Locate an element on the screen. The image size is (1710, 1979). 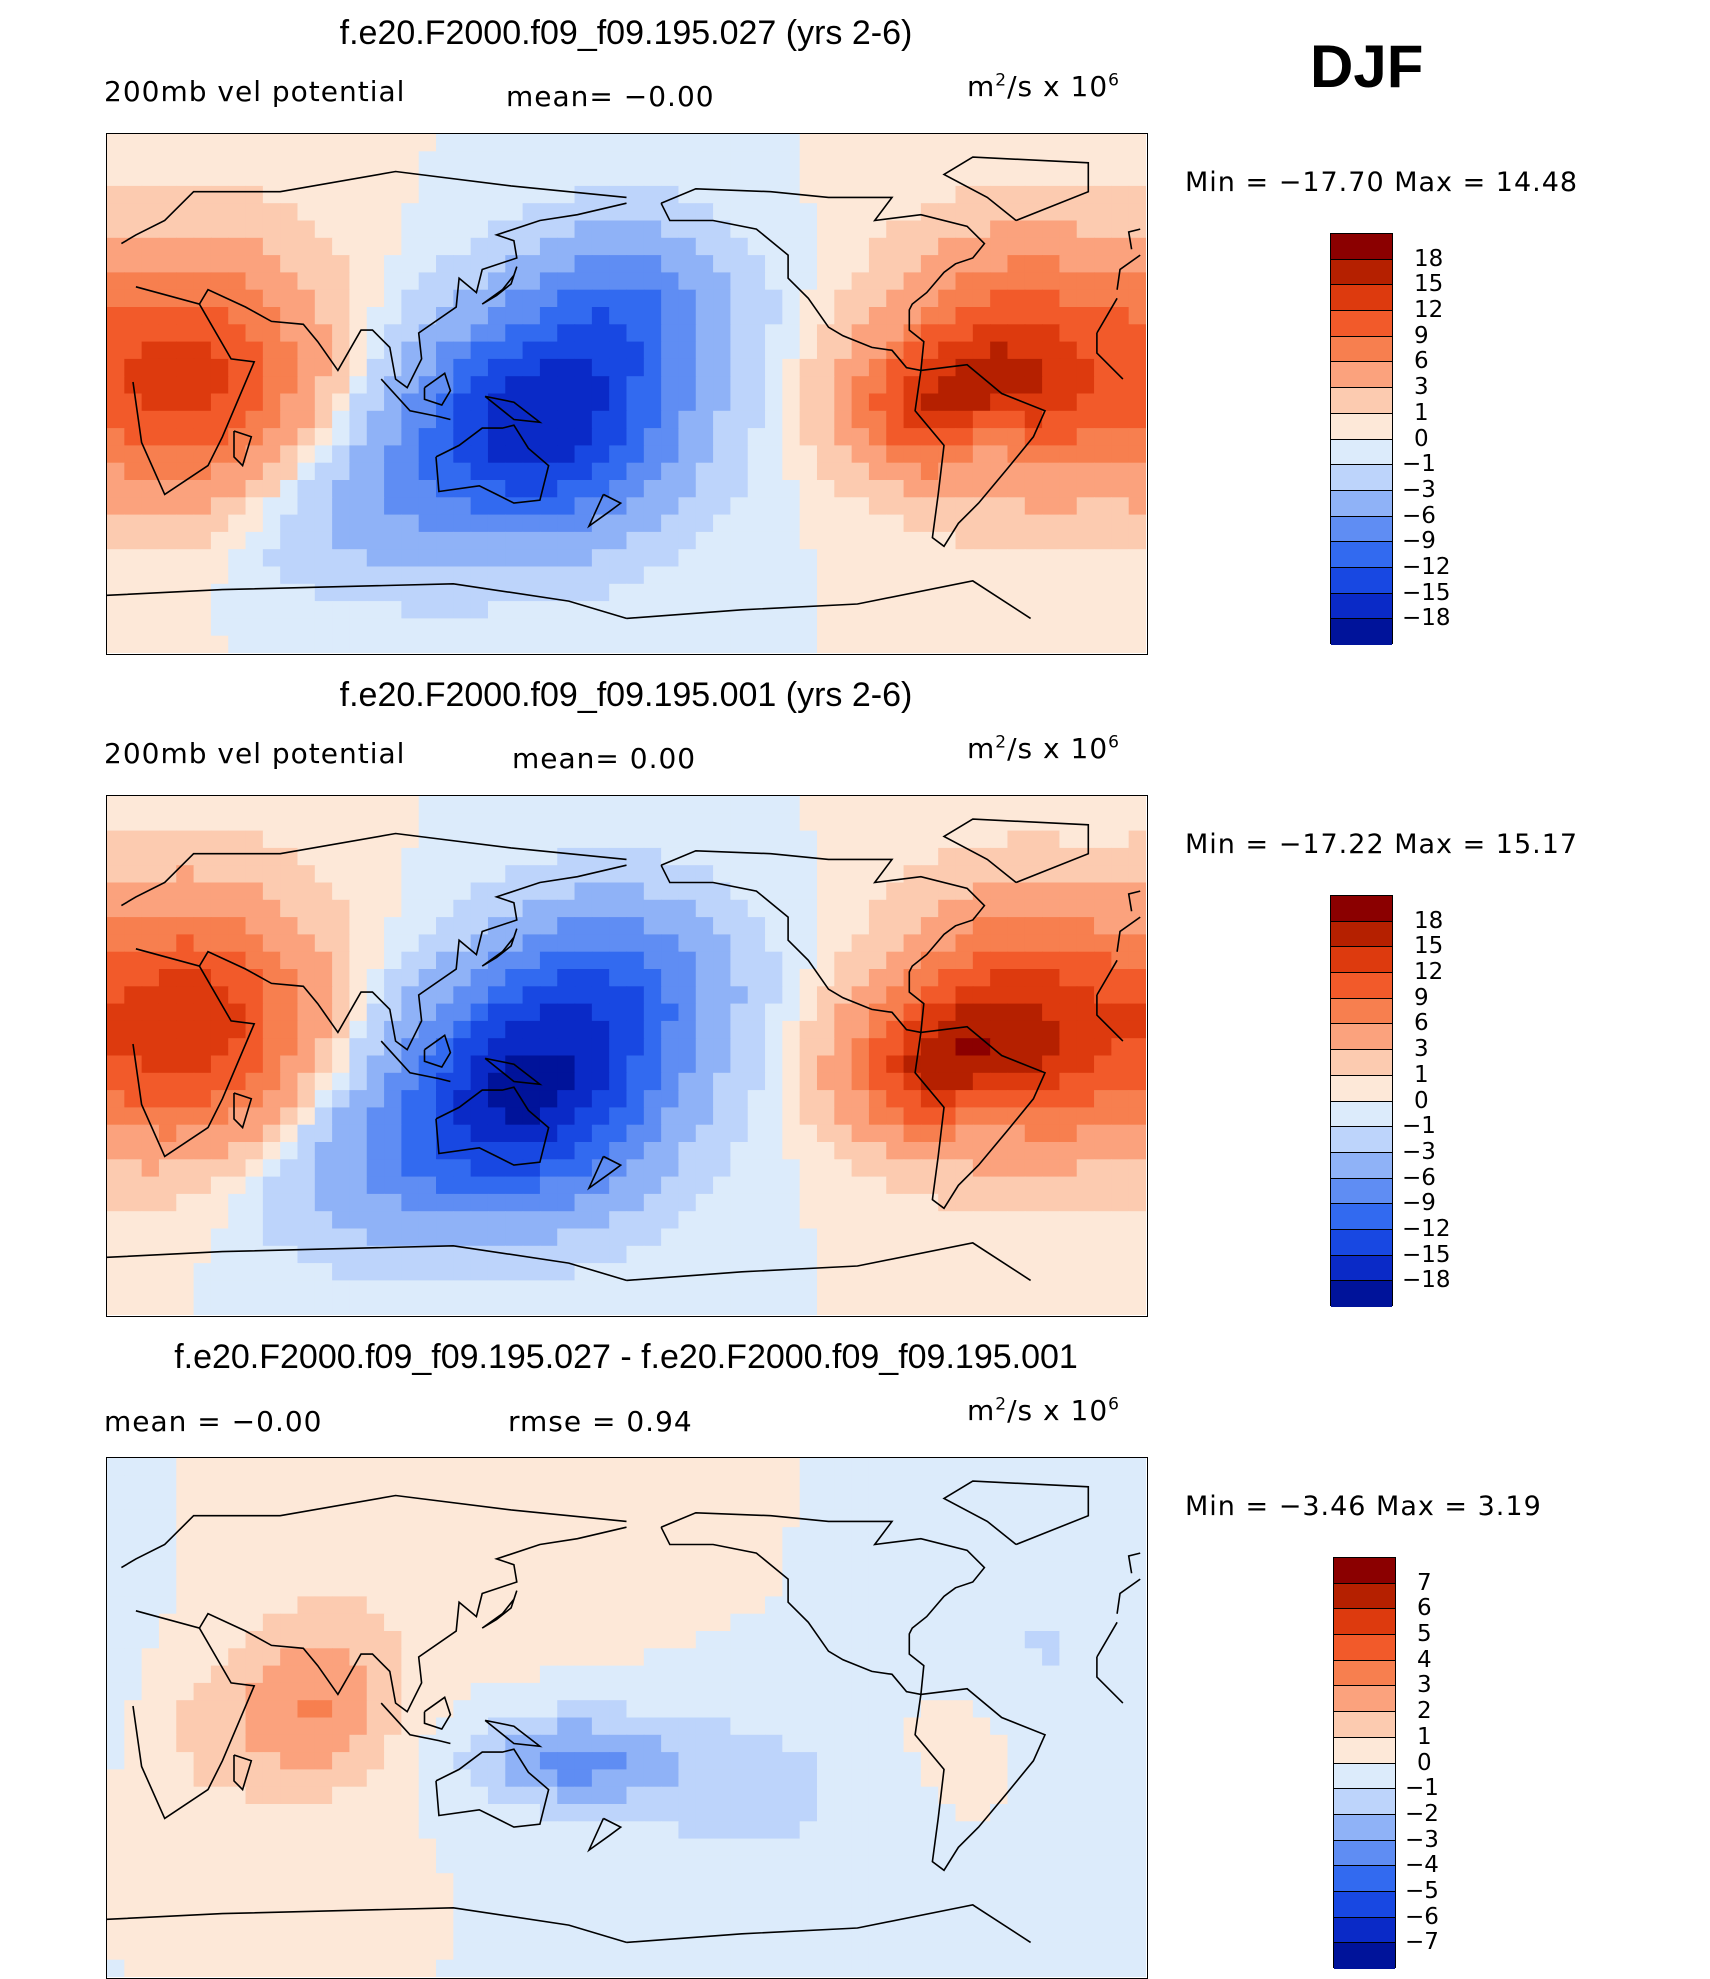
colorbar-tick-label: −5 is located at coordinates (1422, 1890).